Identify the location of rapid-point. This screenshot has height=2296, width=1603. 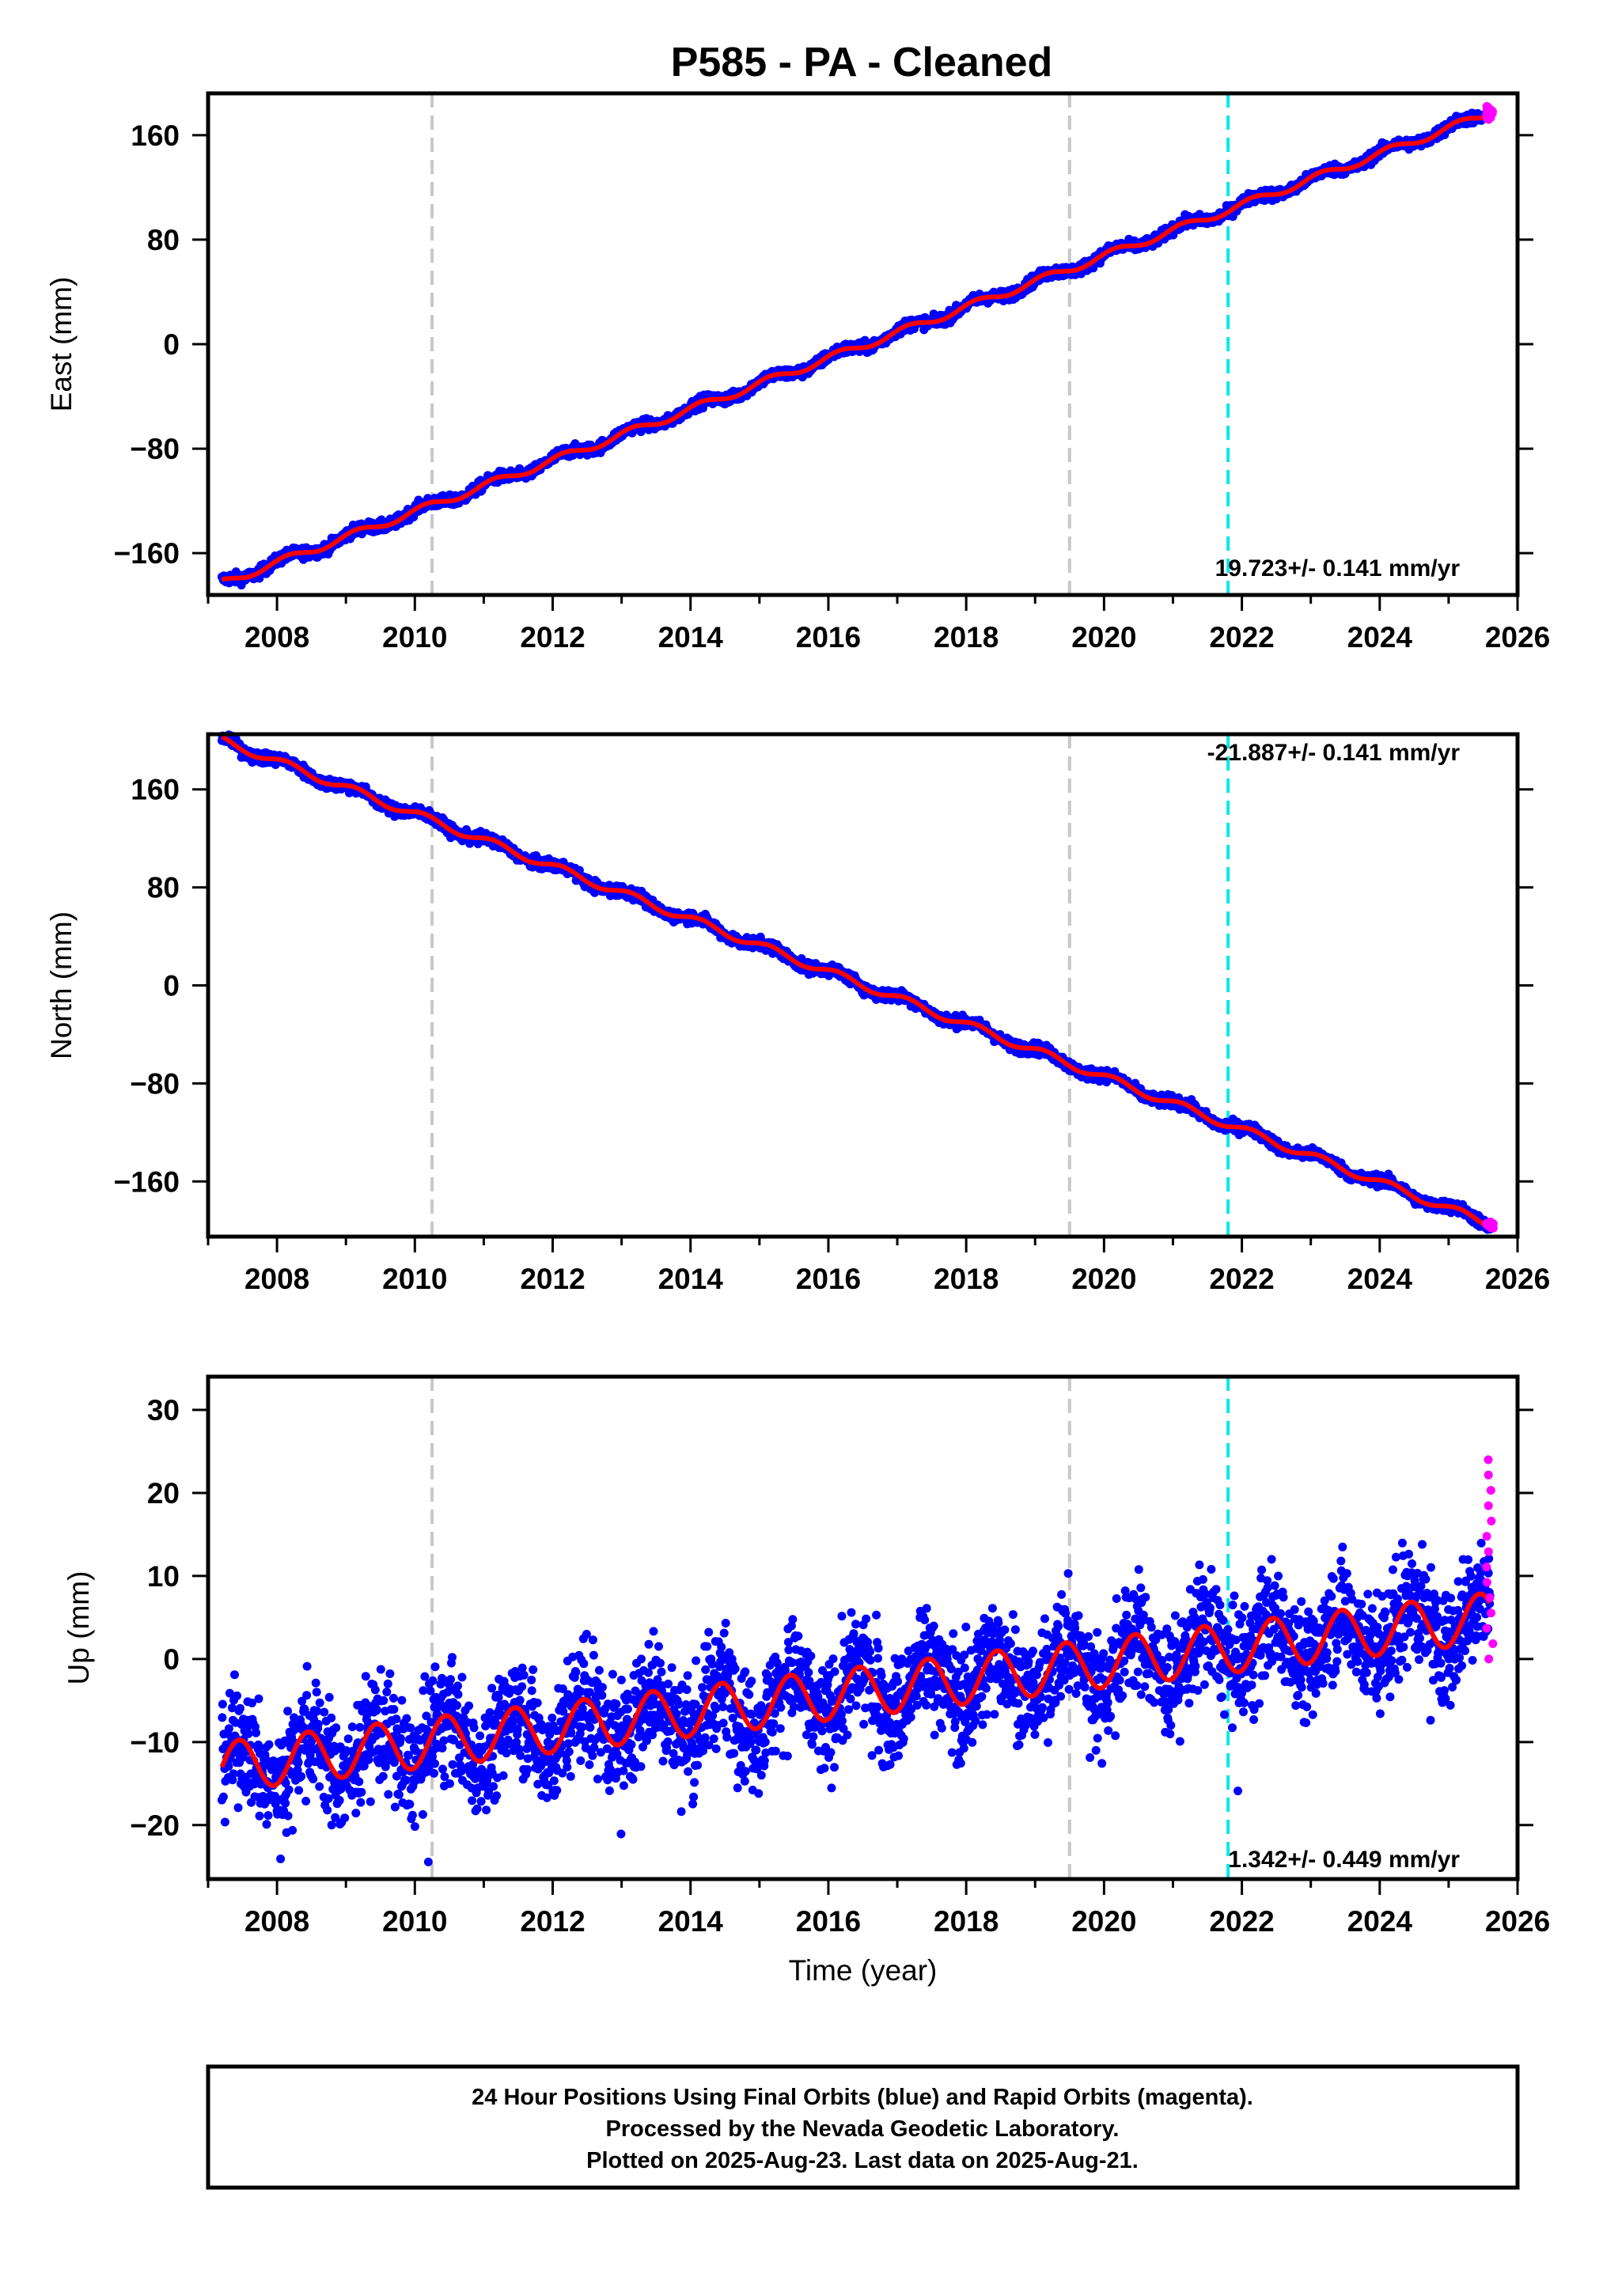
(1486, 106).